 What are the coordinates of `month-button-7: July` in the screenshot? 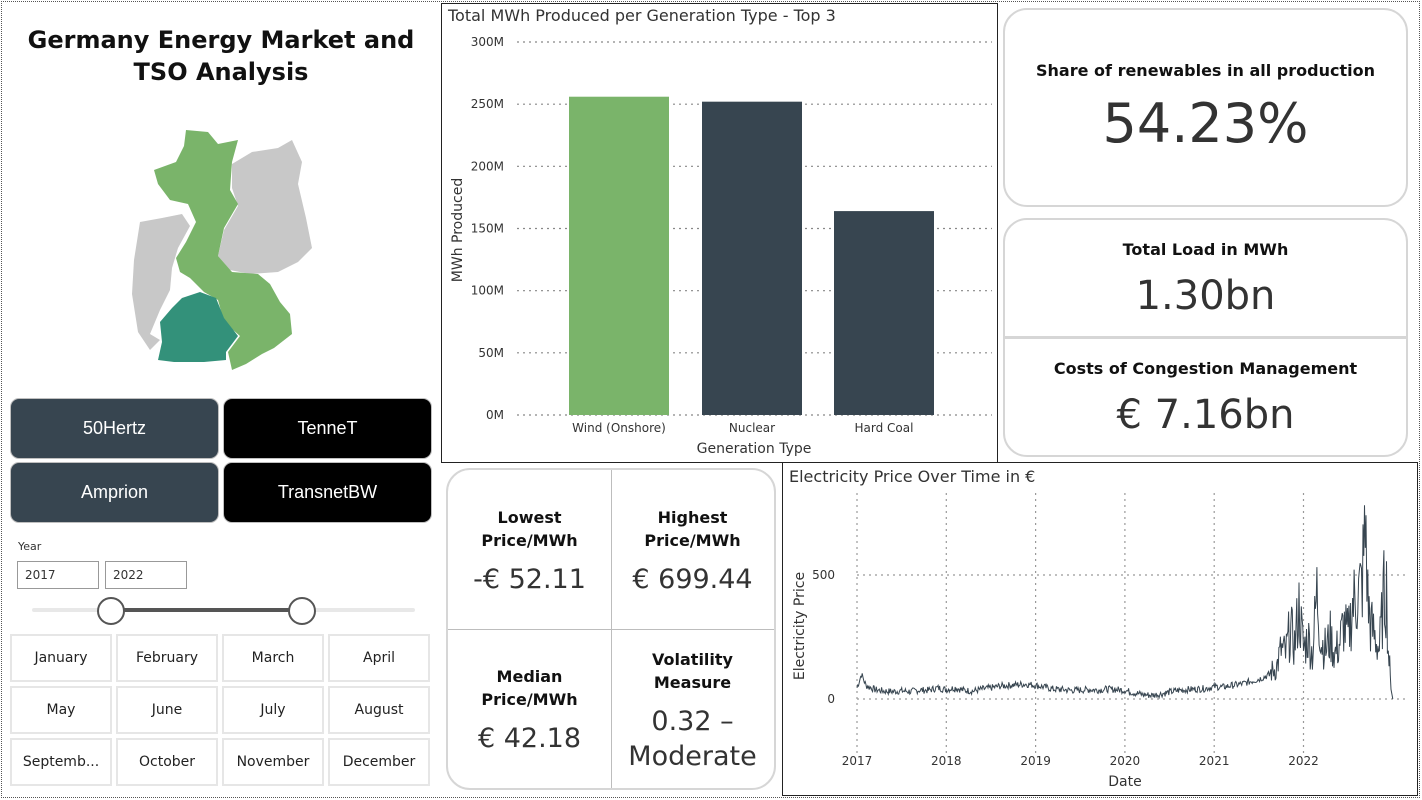 It's located at (273, 710).